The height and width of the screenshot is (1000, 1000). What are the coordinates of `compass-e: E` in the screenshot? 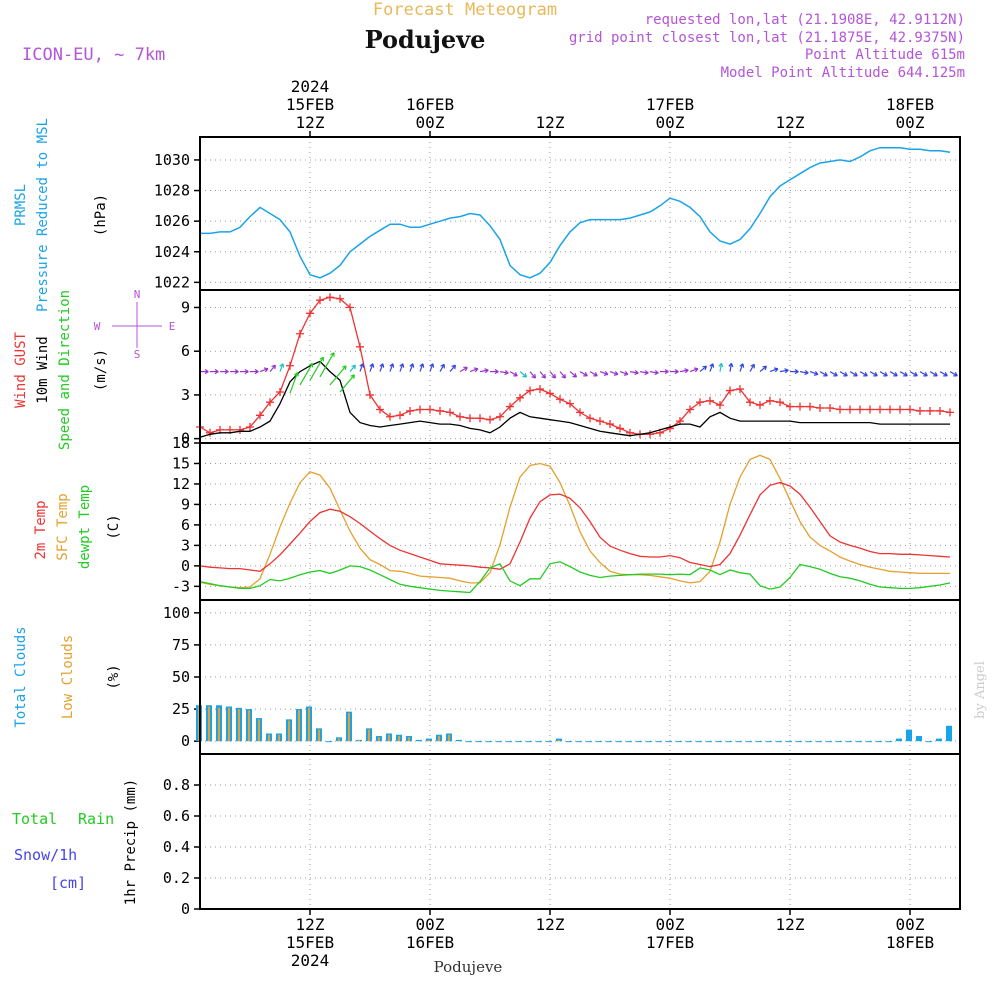 It's located at (172, 326).